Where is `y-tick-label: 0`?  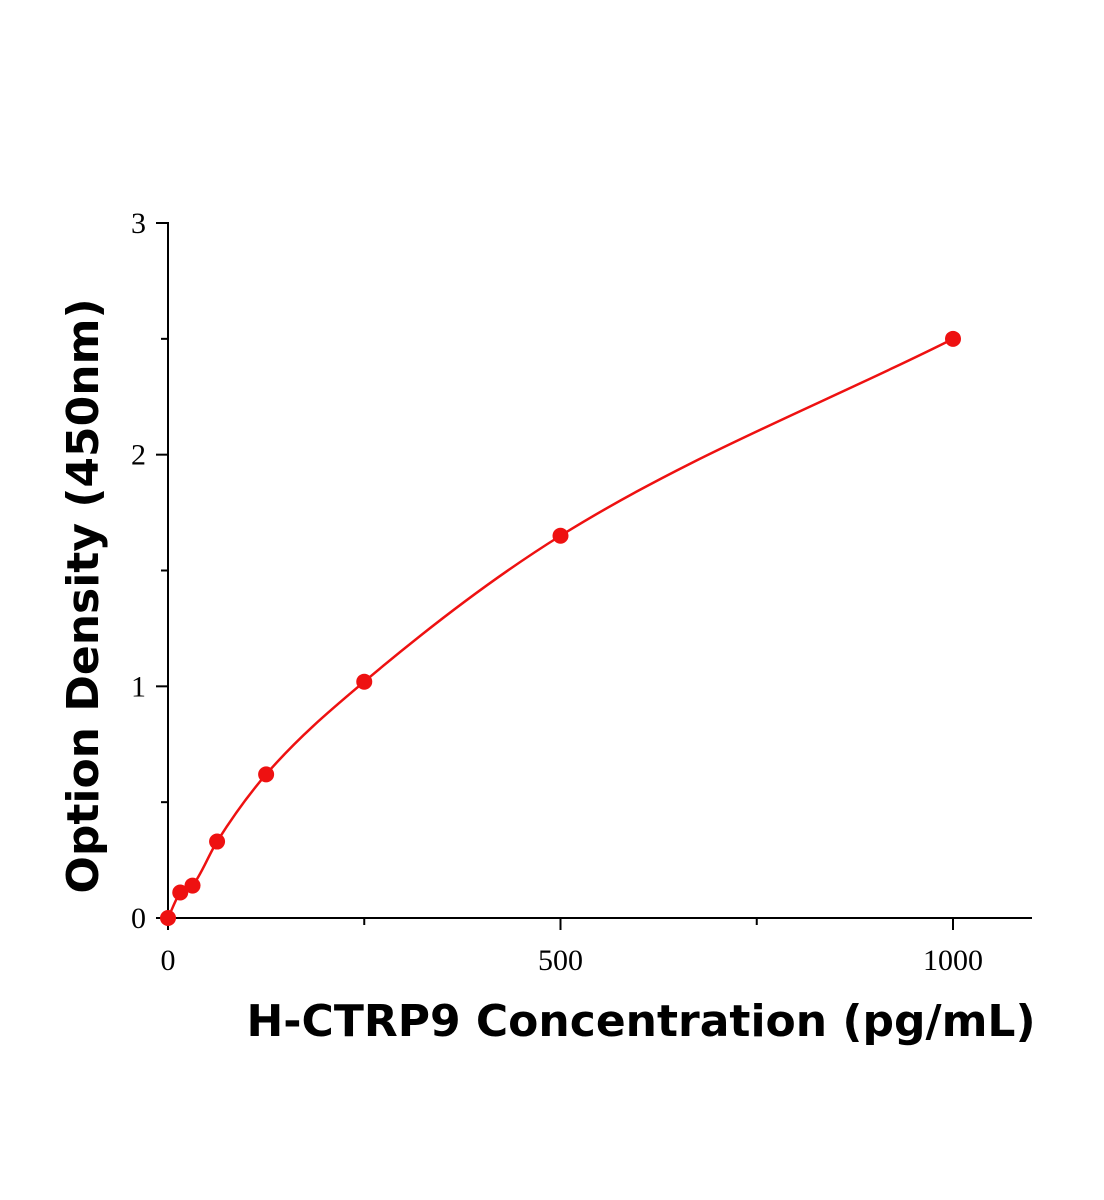
y-tick-label: 0 is located at coordinates (138, 918).